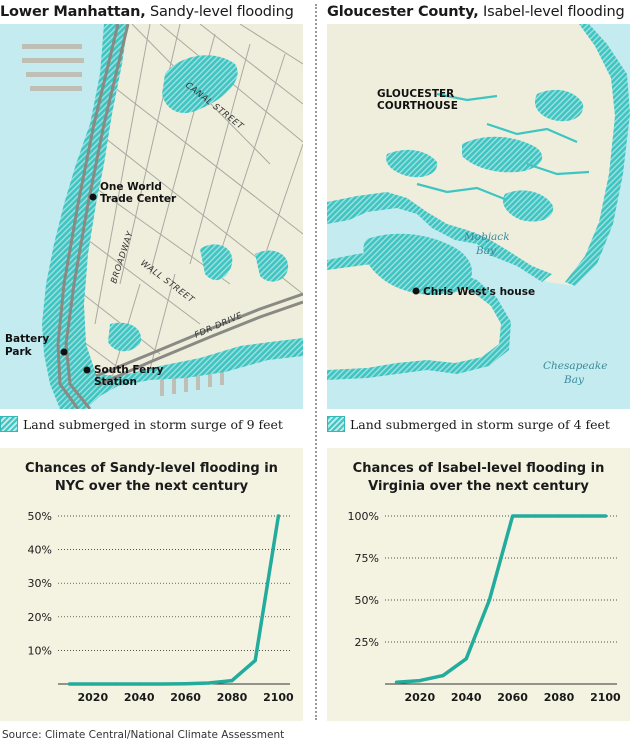 This screenshot has height=749, width=630. Describe the element at coordinates (479, 292) in the screenshot. I see `chris-west-house-label: Chris West's house` at that location.